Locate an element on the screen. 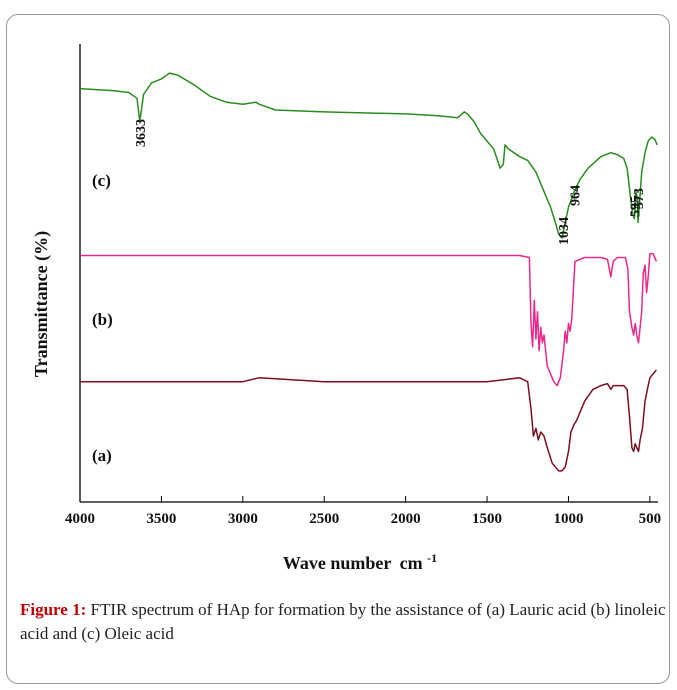  x-tick-label: 4000 is located at coordinates (80, 519).